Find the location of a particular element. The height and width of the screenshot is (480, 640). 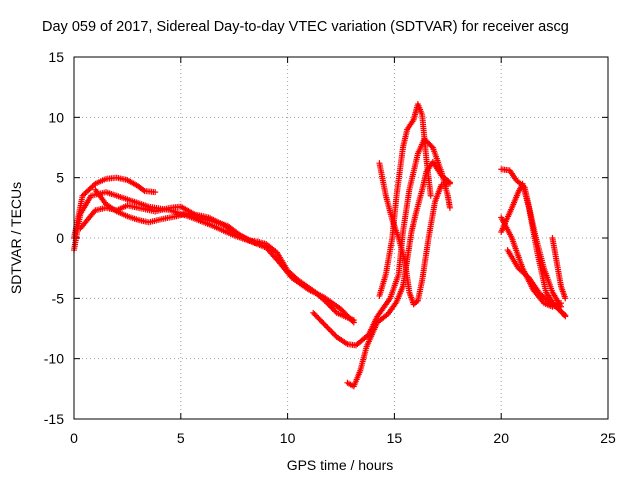

y-tick-label: 5 is located at coordinates (60, 178).